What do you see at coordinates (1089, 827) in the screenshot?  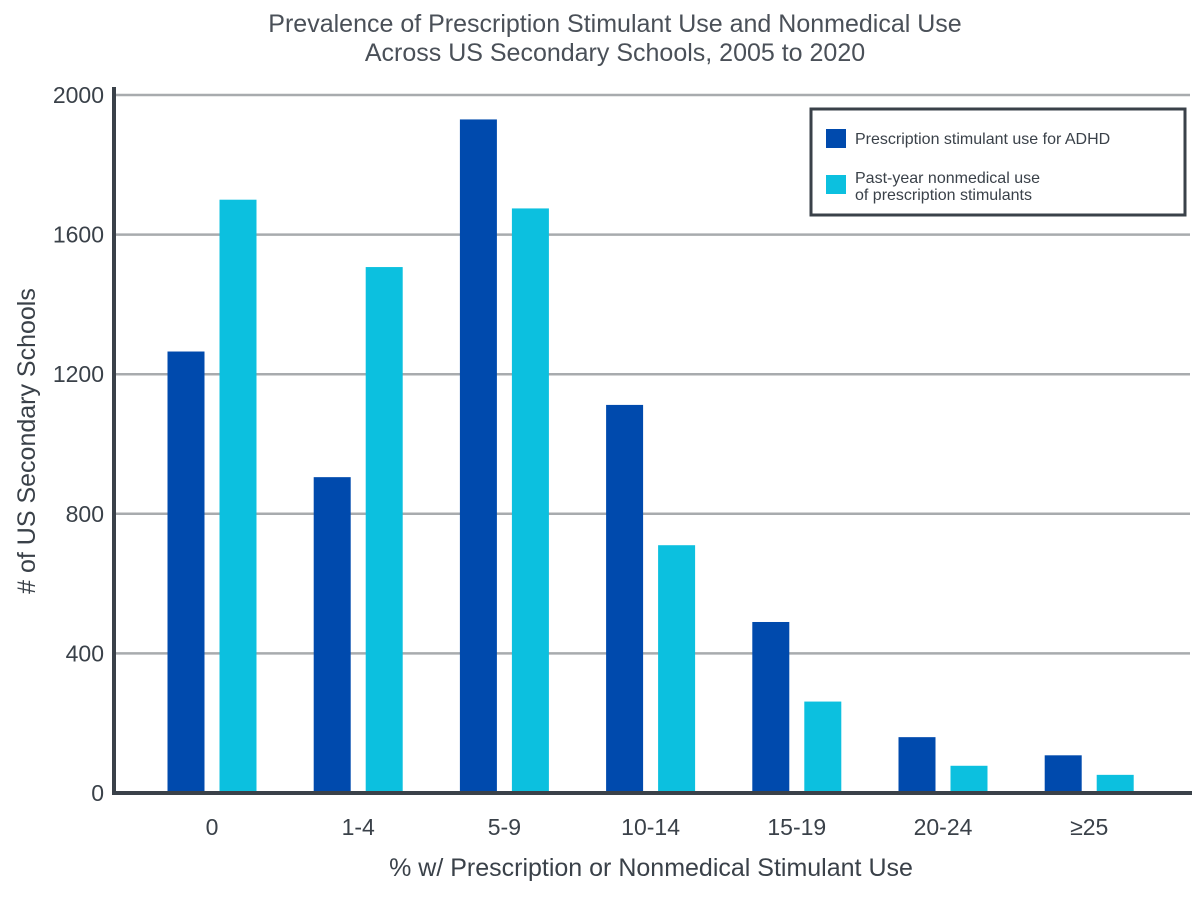 I see `x-tick-label: ≥25` at bounding box center [1089, 827].